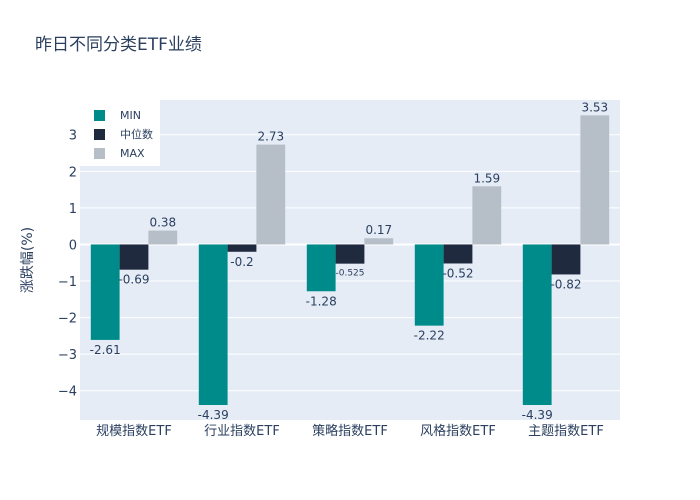 The height and width of the screenshot is (500, 700). What do you see at coordinates (73, 245) in the screenshot?
I see `y-tick-label: 0` at bounding box center [73, 245].